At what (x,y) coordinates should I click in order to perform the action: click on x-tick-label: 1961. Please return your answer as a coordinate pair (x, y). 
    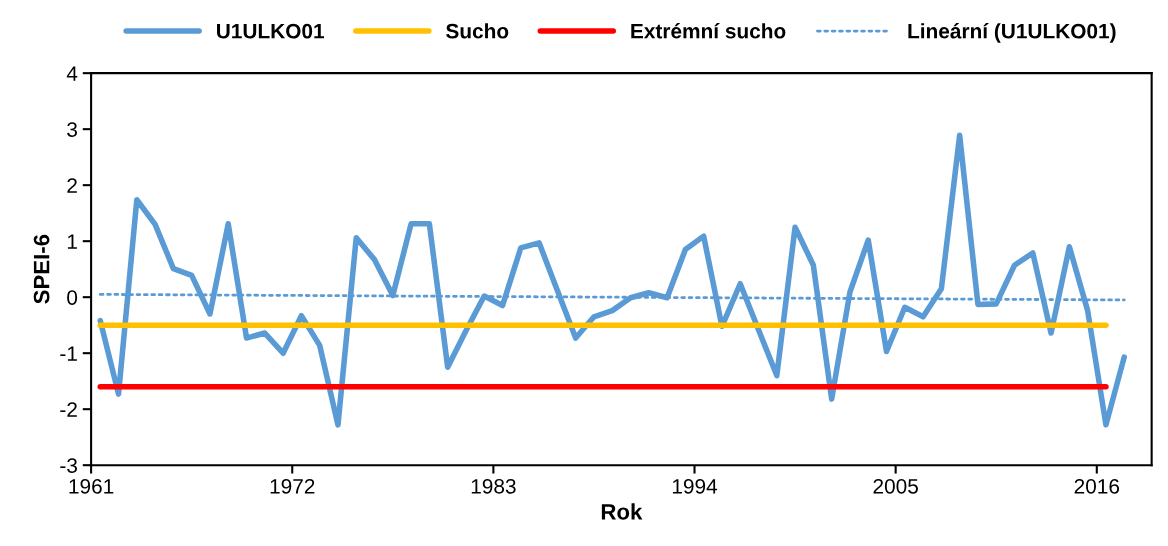
    Looking at the image, I should click on (91, 486).